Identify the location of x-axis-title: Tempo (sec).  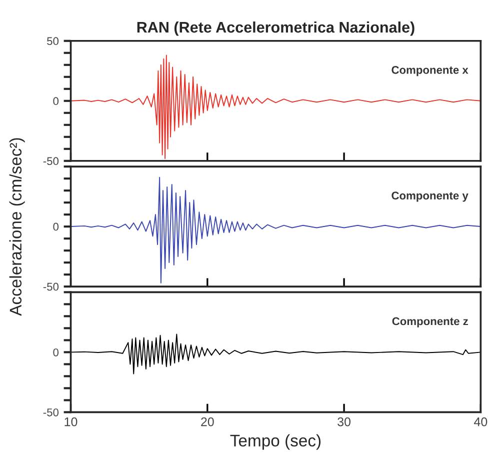
(275, 442).